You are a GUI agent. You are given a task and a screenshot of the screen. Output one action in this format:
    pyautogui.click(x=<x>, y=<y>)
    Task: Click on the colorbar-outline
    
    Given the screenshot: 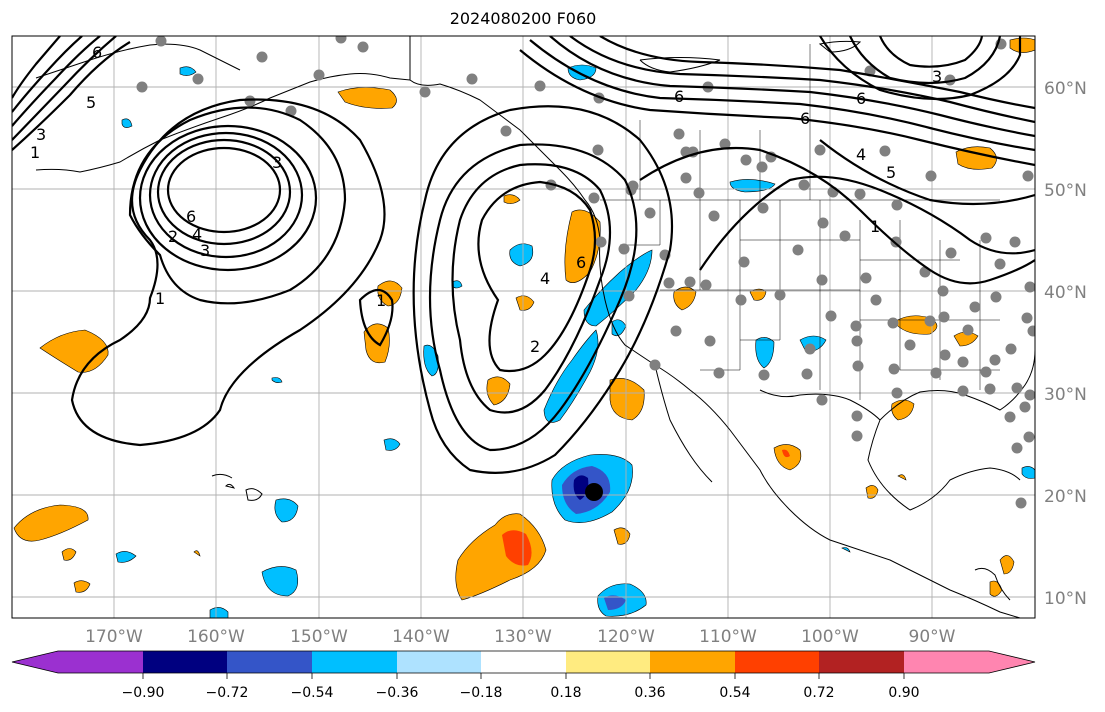 What is the action you would take?
    pyautogui.click(x=523, y=662)
    